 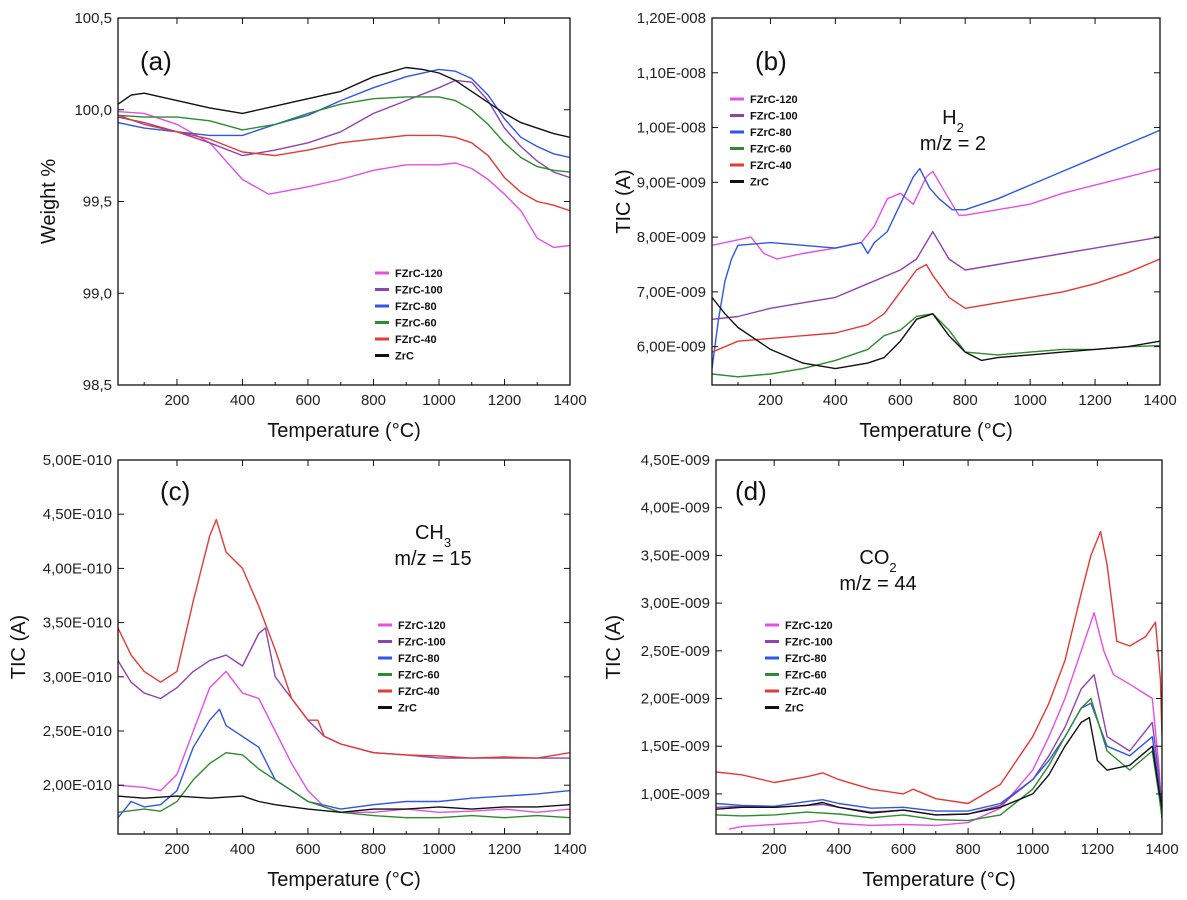 I want to click on y-axis-label: TIC (A), so click(x=614, y=647).